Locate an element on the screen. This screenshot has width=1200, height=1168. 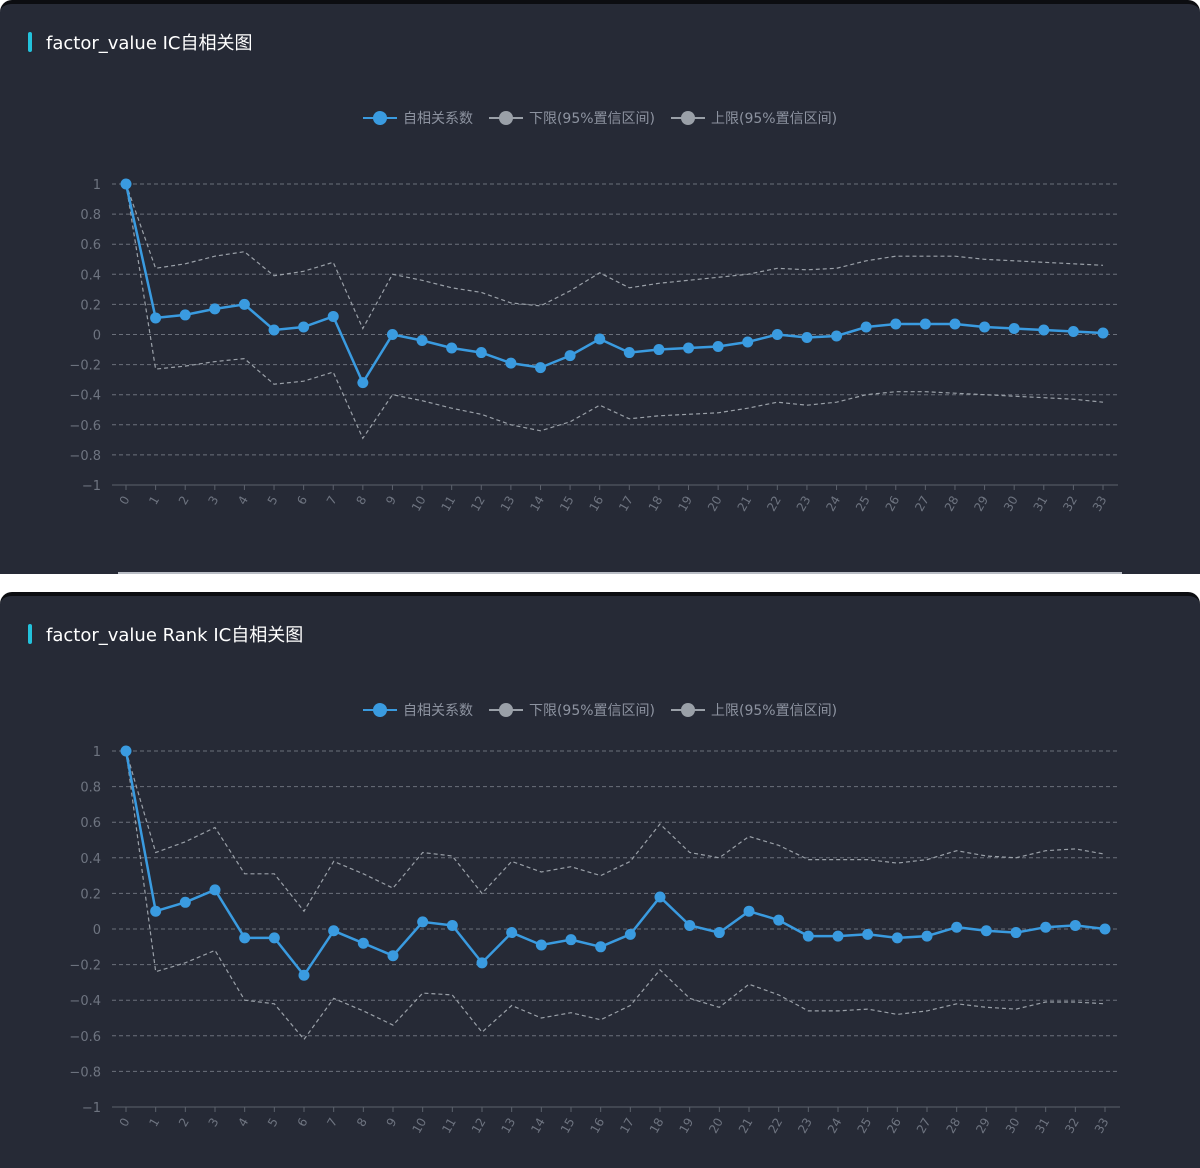
x-tick-label: 22 is located at coordinates (775, 1126).